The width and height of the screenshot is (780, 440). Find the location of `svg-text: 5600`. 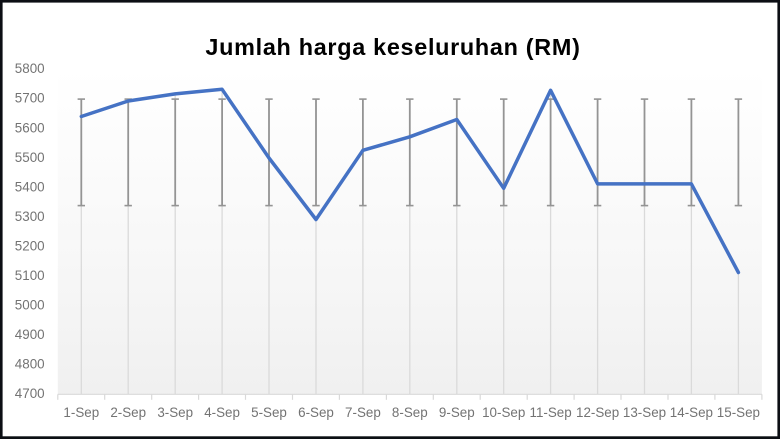

svg-text: 5600 is located at coordinates (30, 127).